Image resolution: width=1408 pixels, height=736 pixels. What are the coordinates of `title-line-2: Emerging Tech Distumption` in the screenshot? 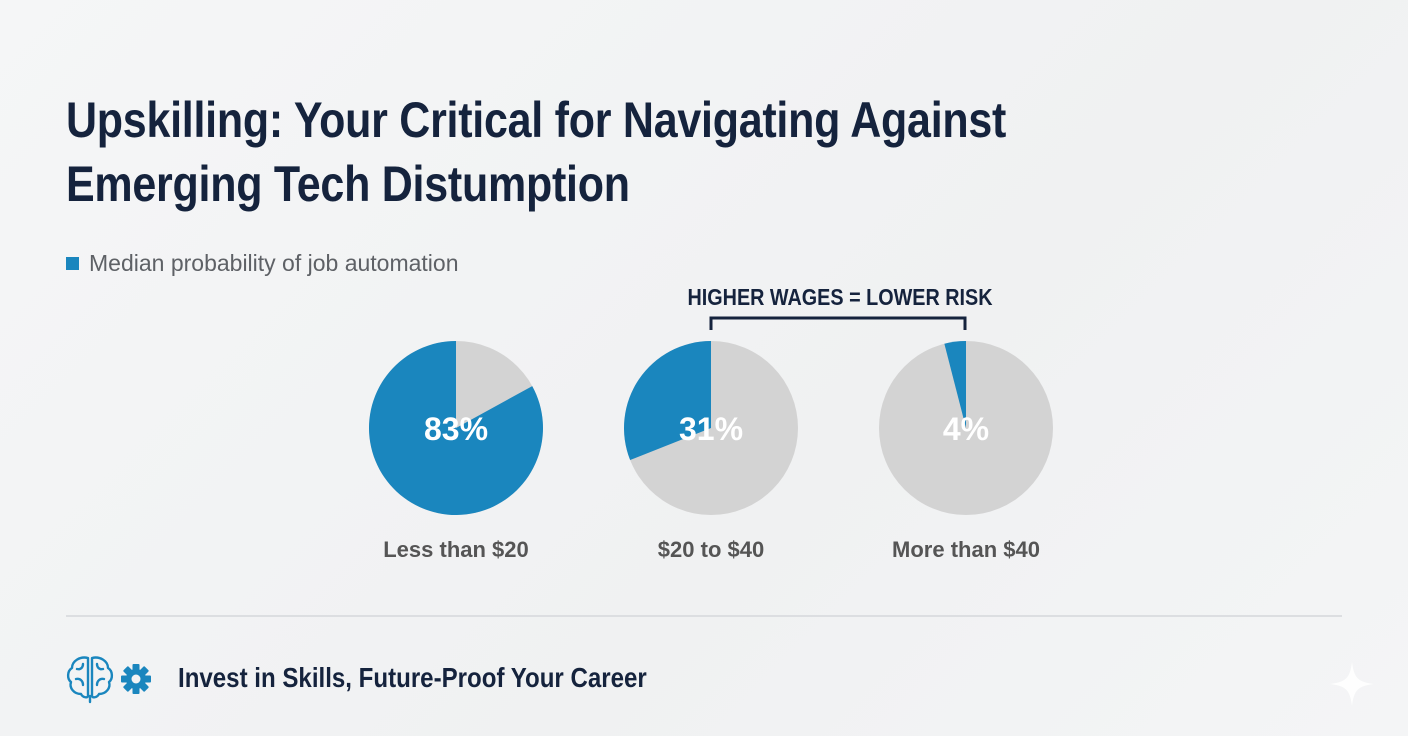 It's located at (348, 184).